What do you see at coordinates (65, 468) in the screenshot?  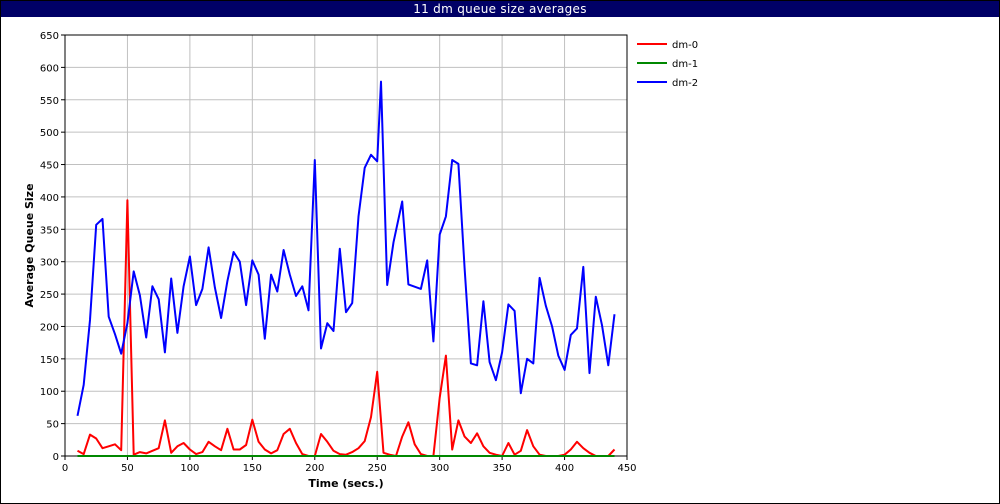 I see `x-tick-label: 0` at bounding box center [65, 468].